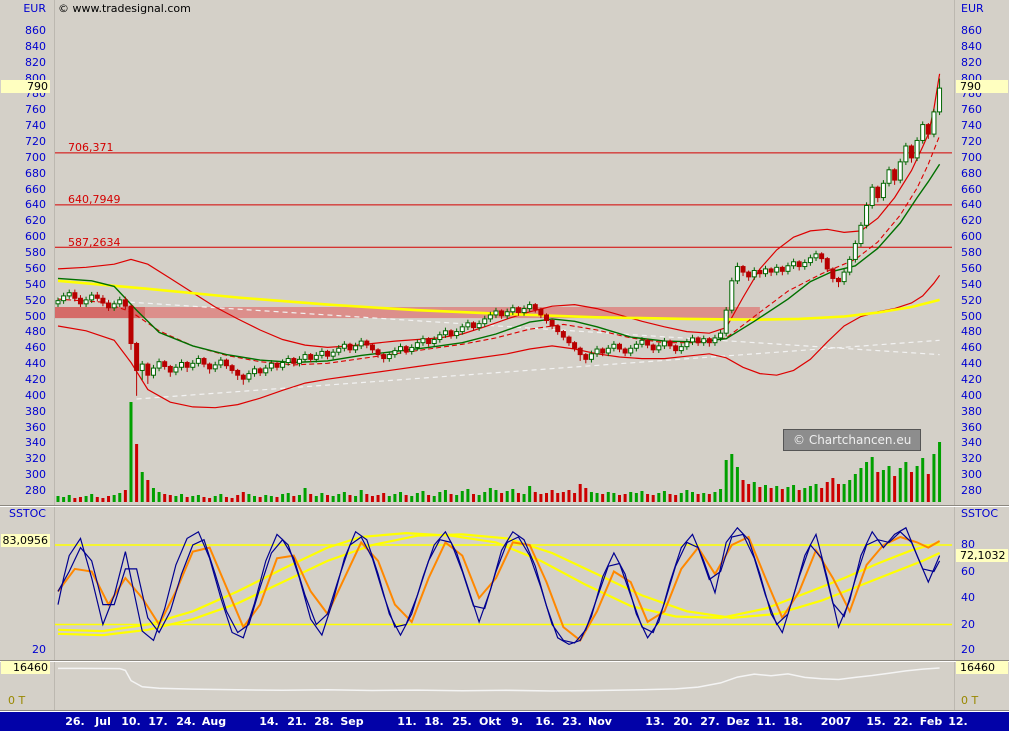 The height and width of the screenshot is (731, 1009). What do you see at coordinates (971, 300) in the screenshot?
I see `price-tick-right: 520` at bounding box center [971, 300].